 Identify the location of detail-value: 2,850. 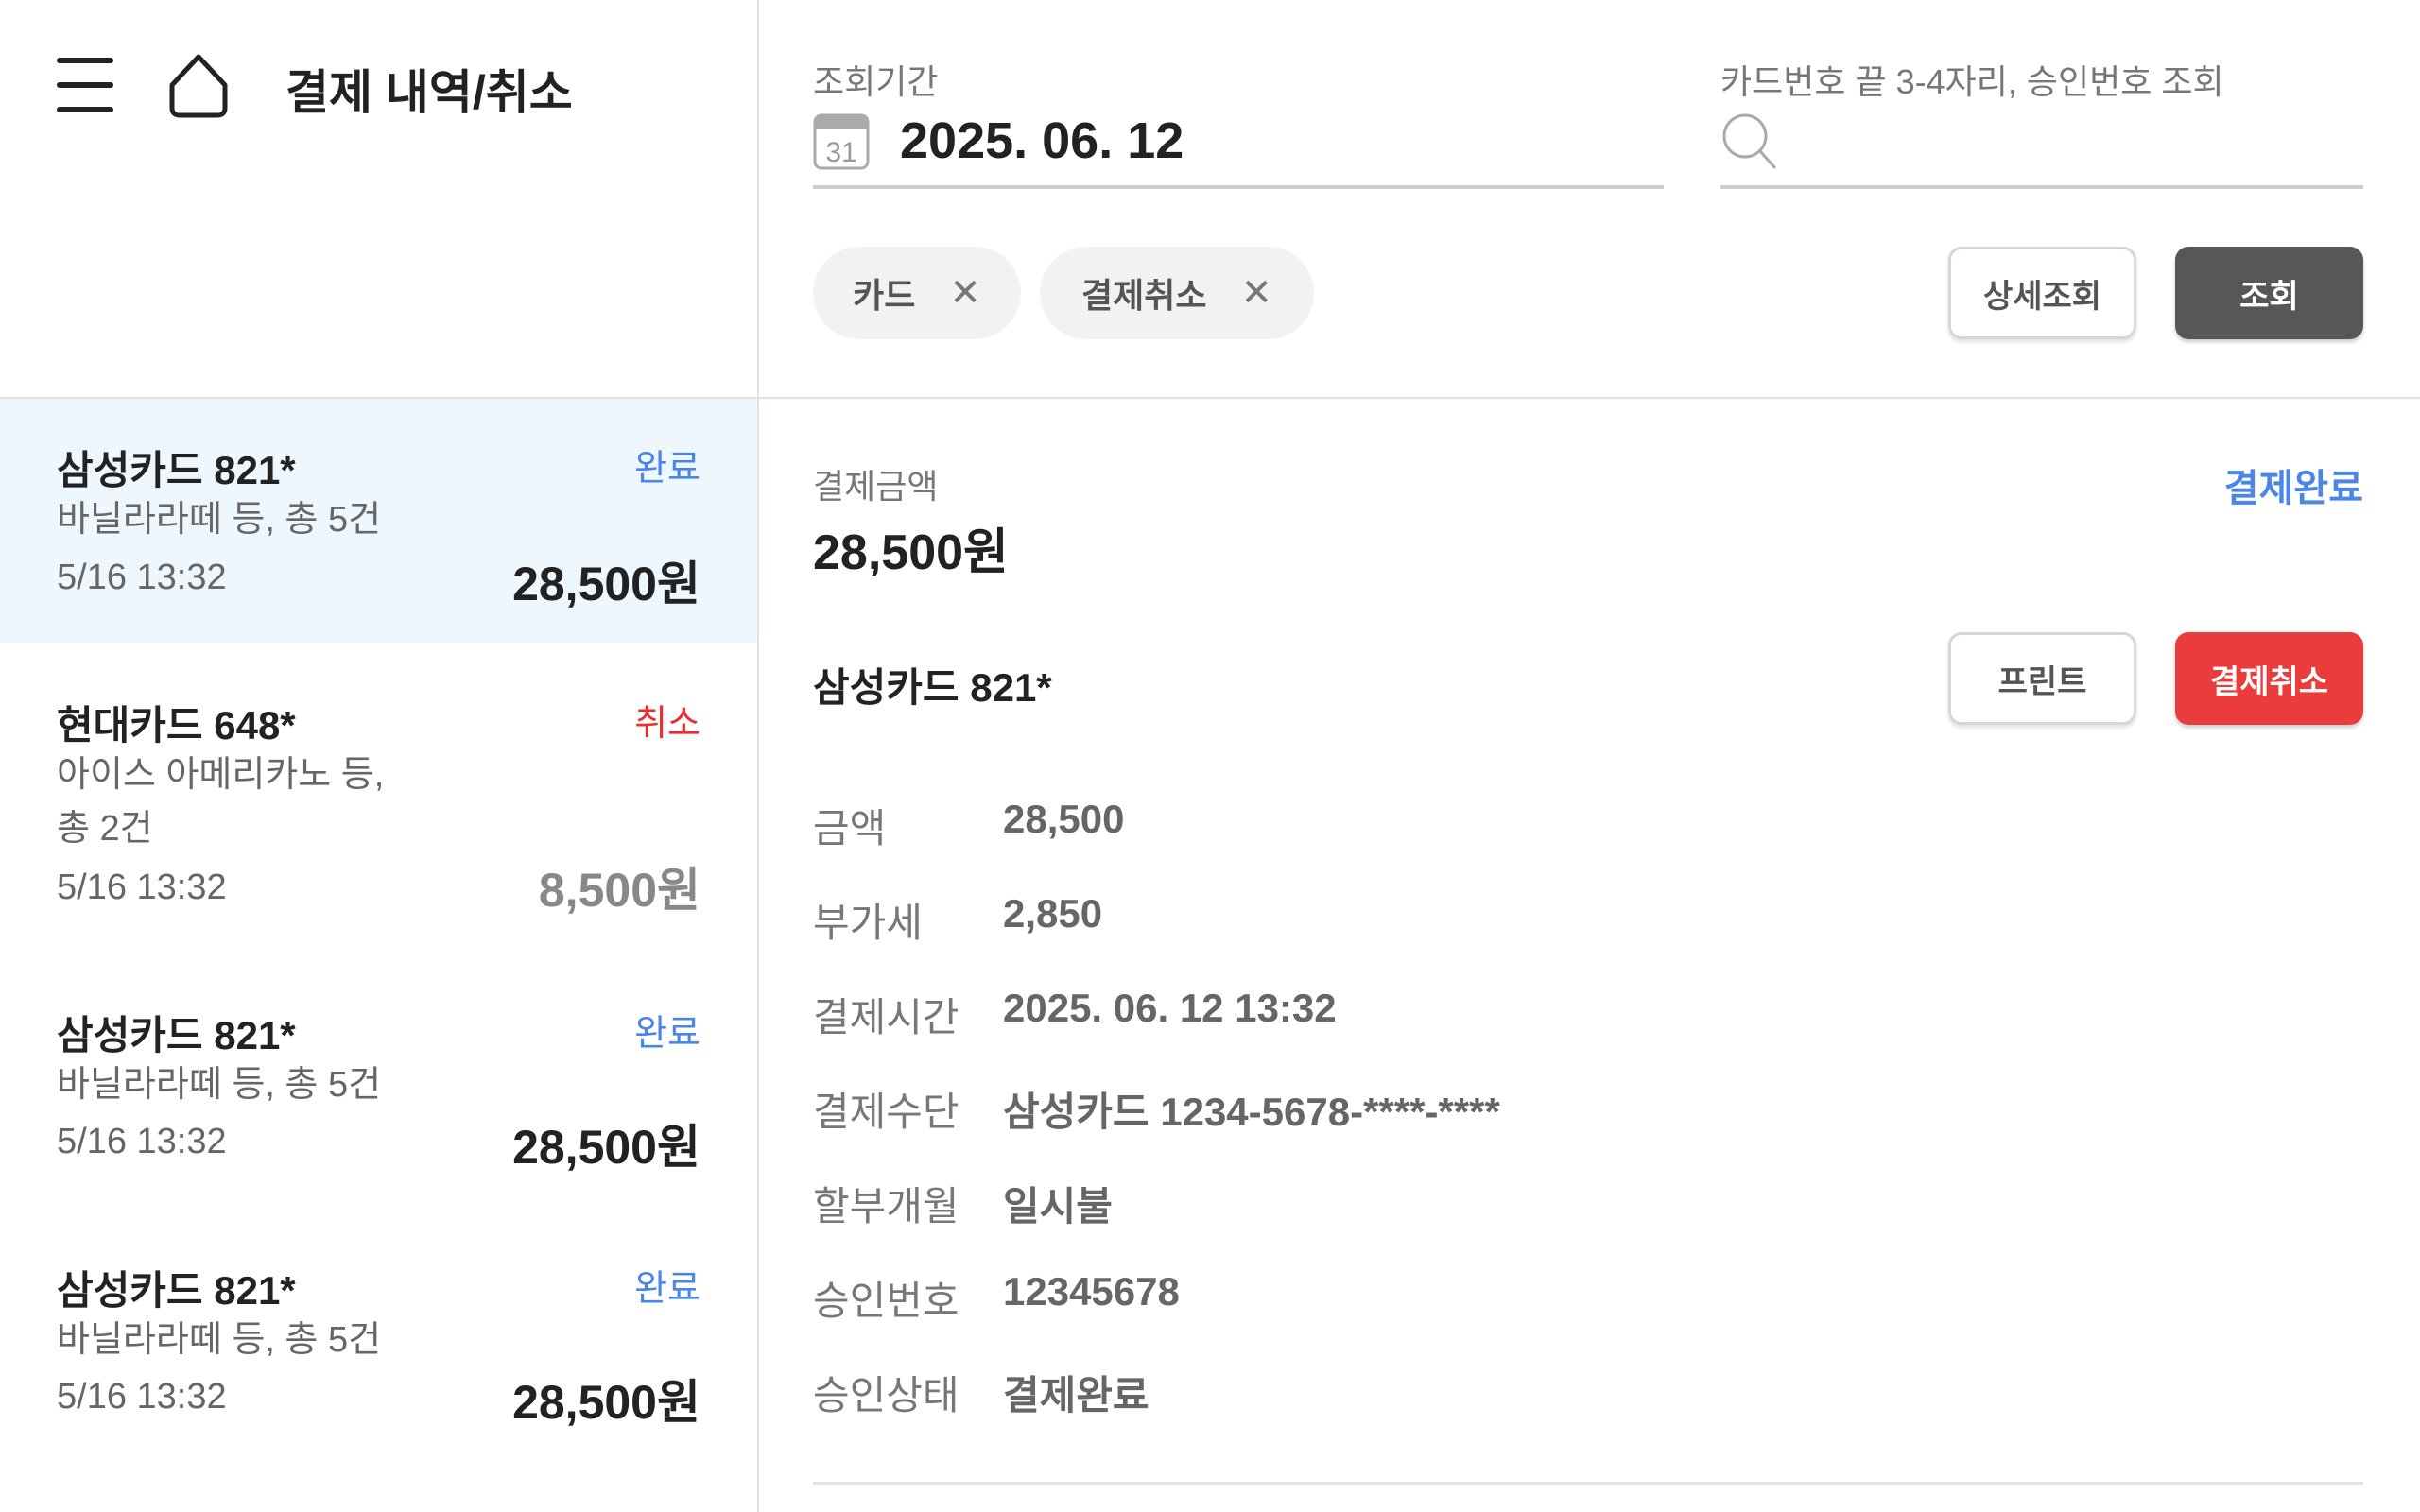
(1053, 913).